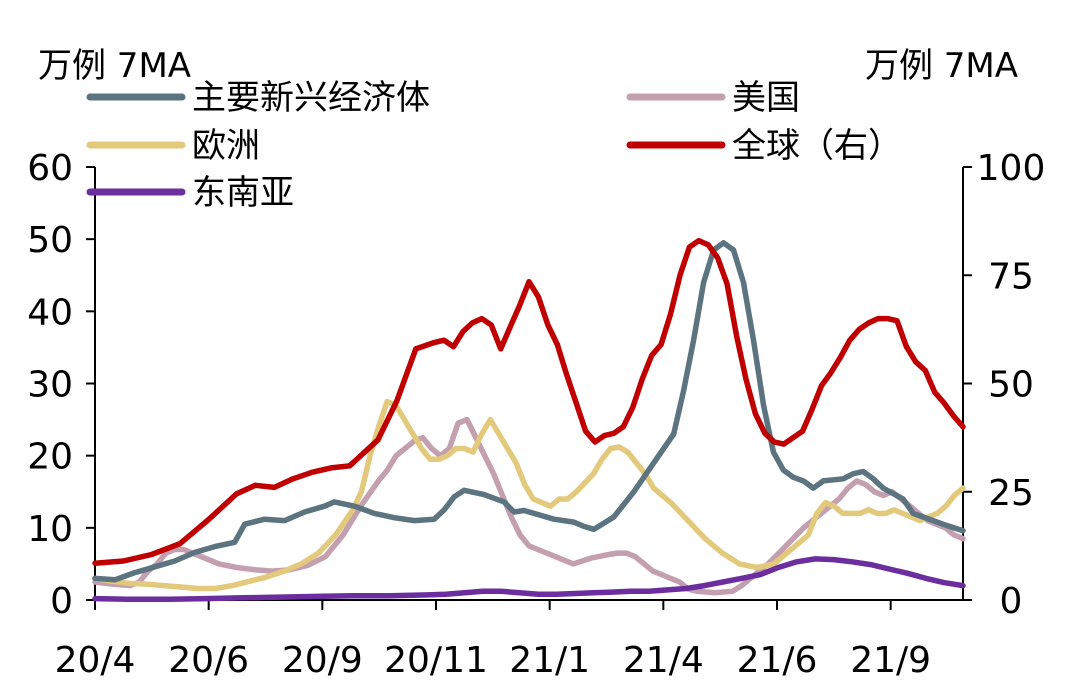 This screenshot has height=687, width=1080. What do you see at coordinates (322, 660) in the screenshot?
I see `x-tick-label: 20/9` at bounding box center [322, 660].